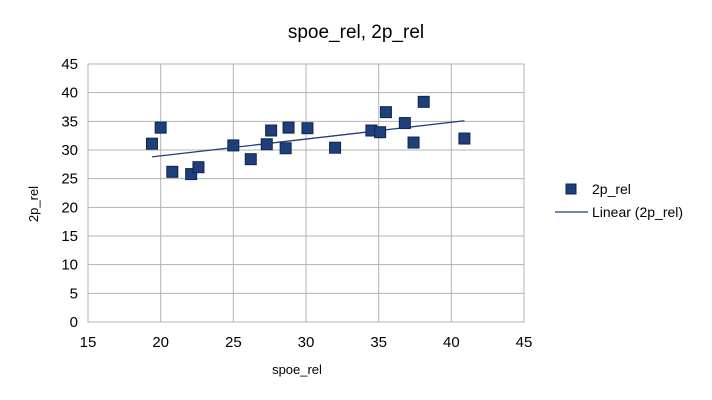  I want to click on y-tick-label: 10, so click(69, 265).